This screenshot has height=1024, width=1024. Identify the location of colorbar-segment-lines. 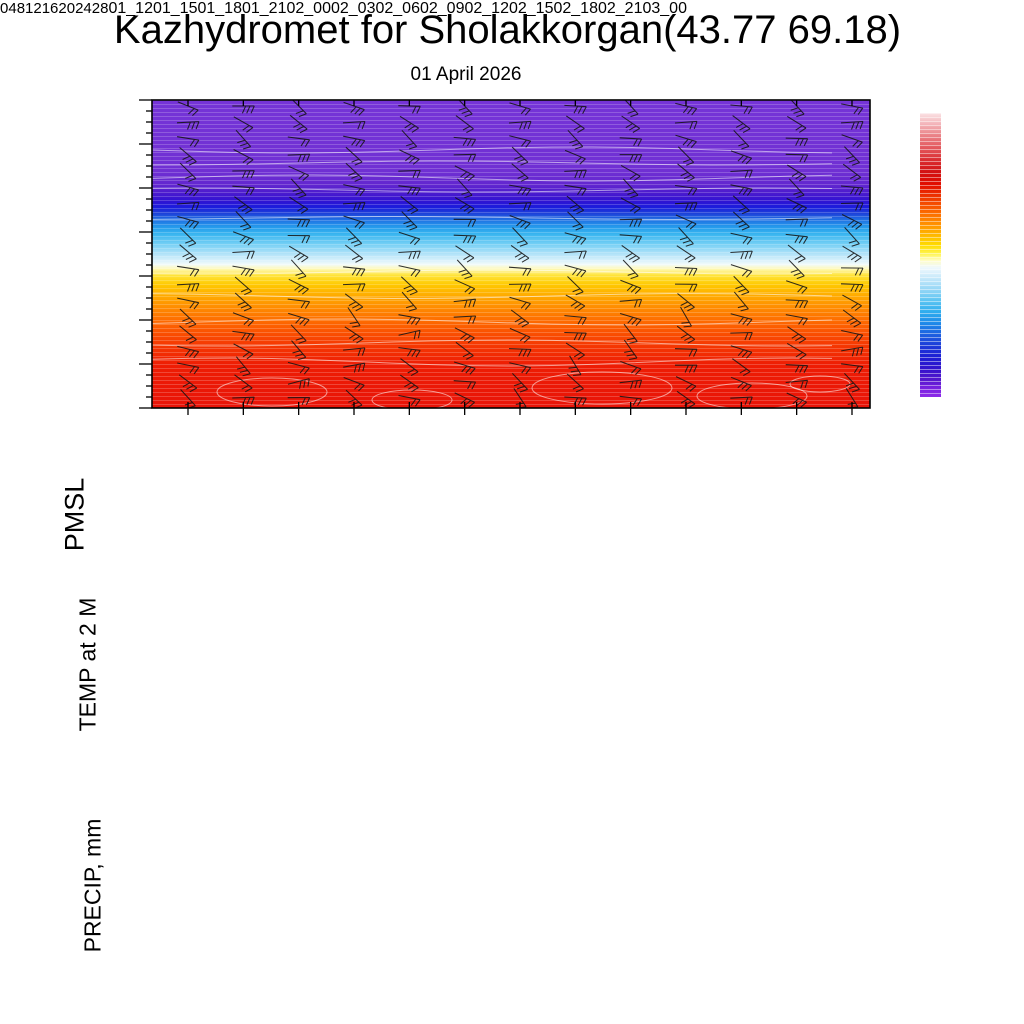
(930, 255).